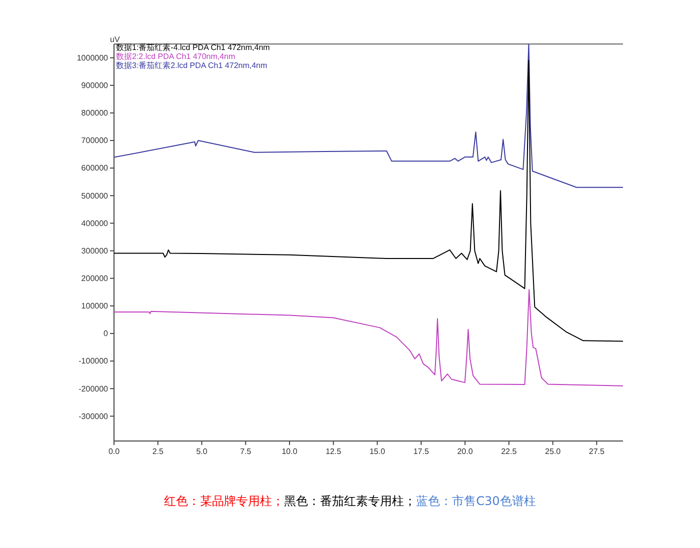 The height and width of the screenshot is (548, 700). What do you see at coordinates (597, 451) in the screenshot?
I see `x-tick-label: 27.5` at bounding box center [597, 451].